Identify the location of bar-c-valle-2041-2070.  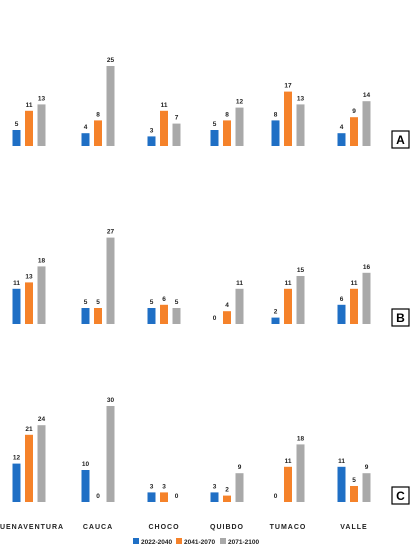
(354, 494).